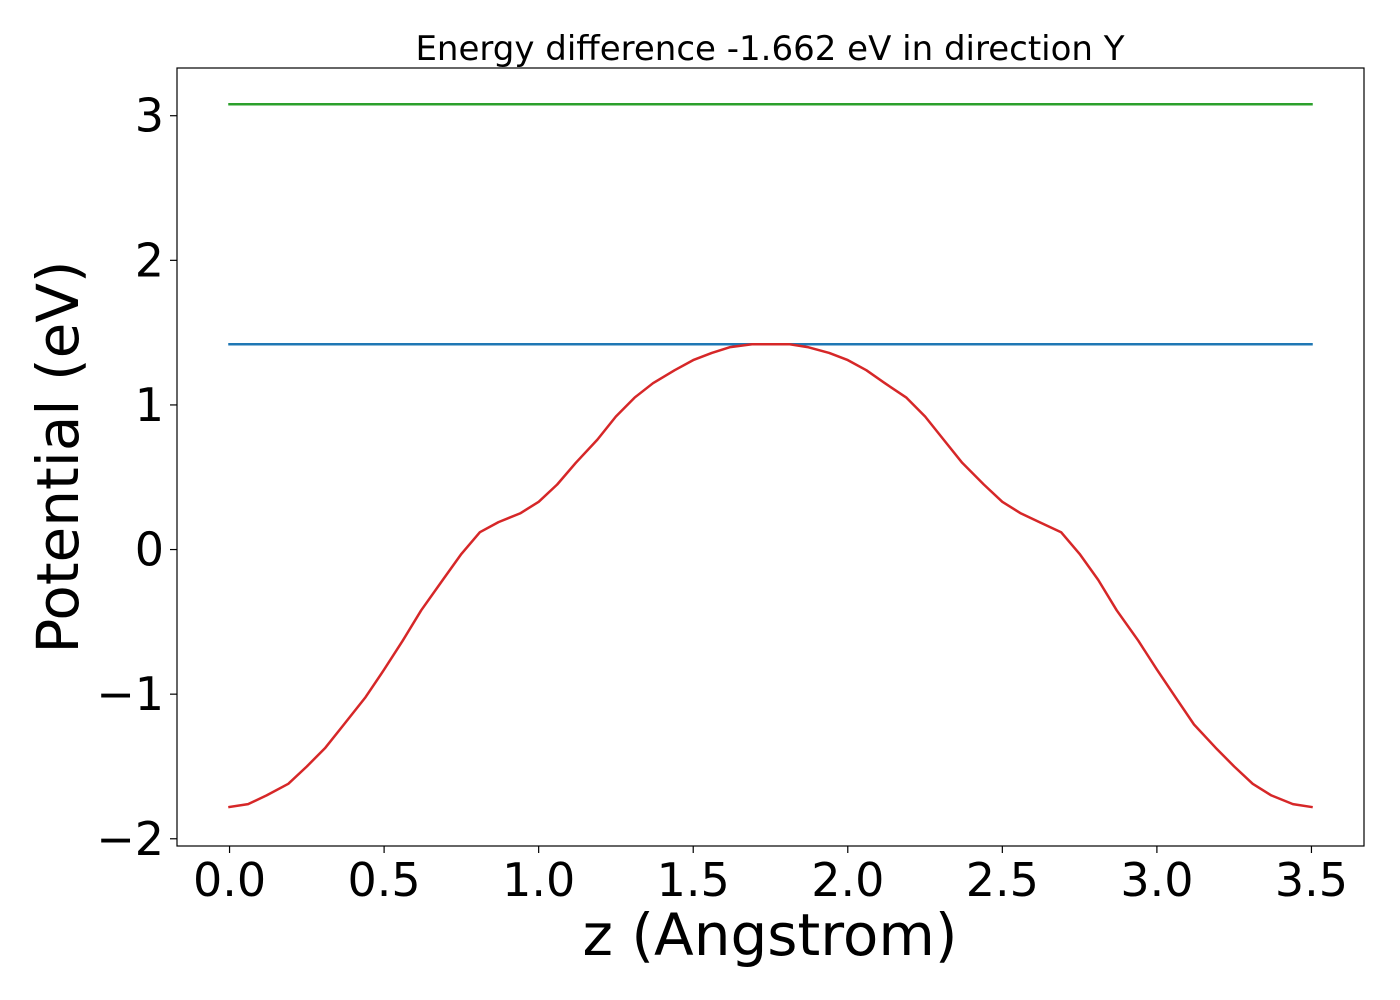  What do you see at coordinates (130, 694) in the screenshot?
I see `y-tick-label: −1` at bounding box center [130, 694].